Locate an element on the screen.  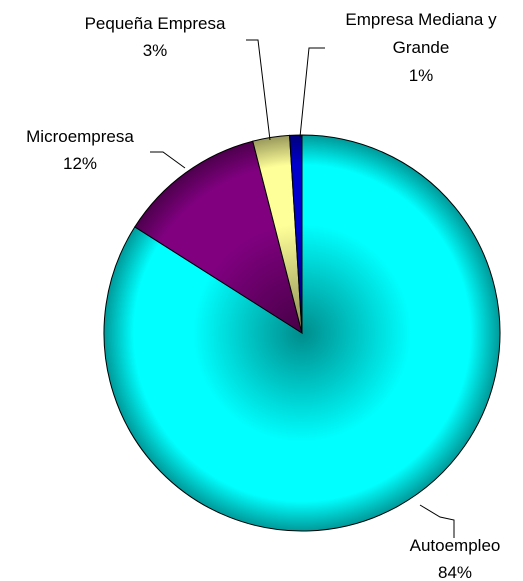
category-label: Autoempleo is located at coordinates (455, 545).